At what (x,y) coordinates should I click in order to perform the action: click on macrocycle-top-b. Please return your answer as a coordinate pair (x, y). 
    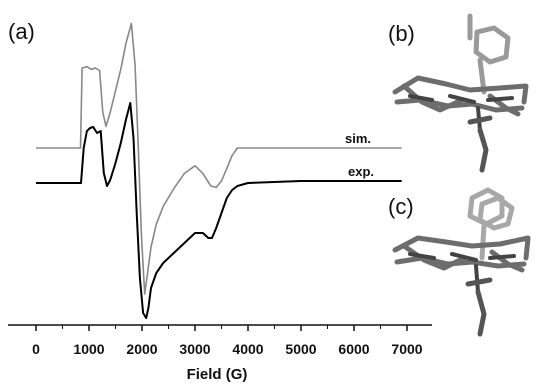
    Looking at the image, I should click on (460, 90).